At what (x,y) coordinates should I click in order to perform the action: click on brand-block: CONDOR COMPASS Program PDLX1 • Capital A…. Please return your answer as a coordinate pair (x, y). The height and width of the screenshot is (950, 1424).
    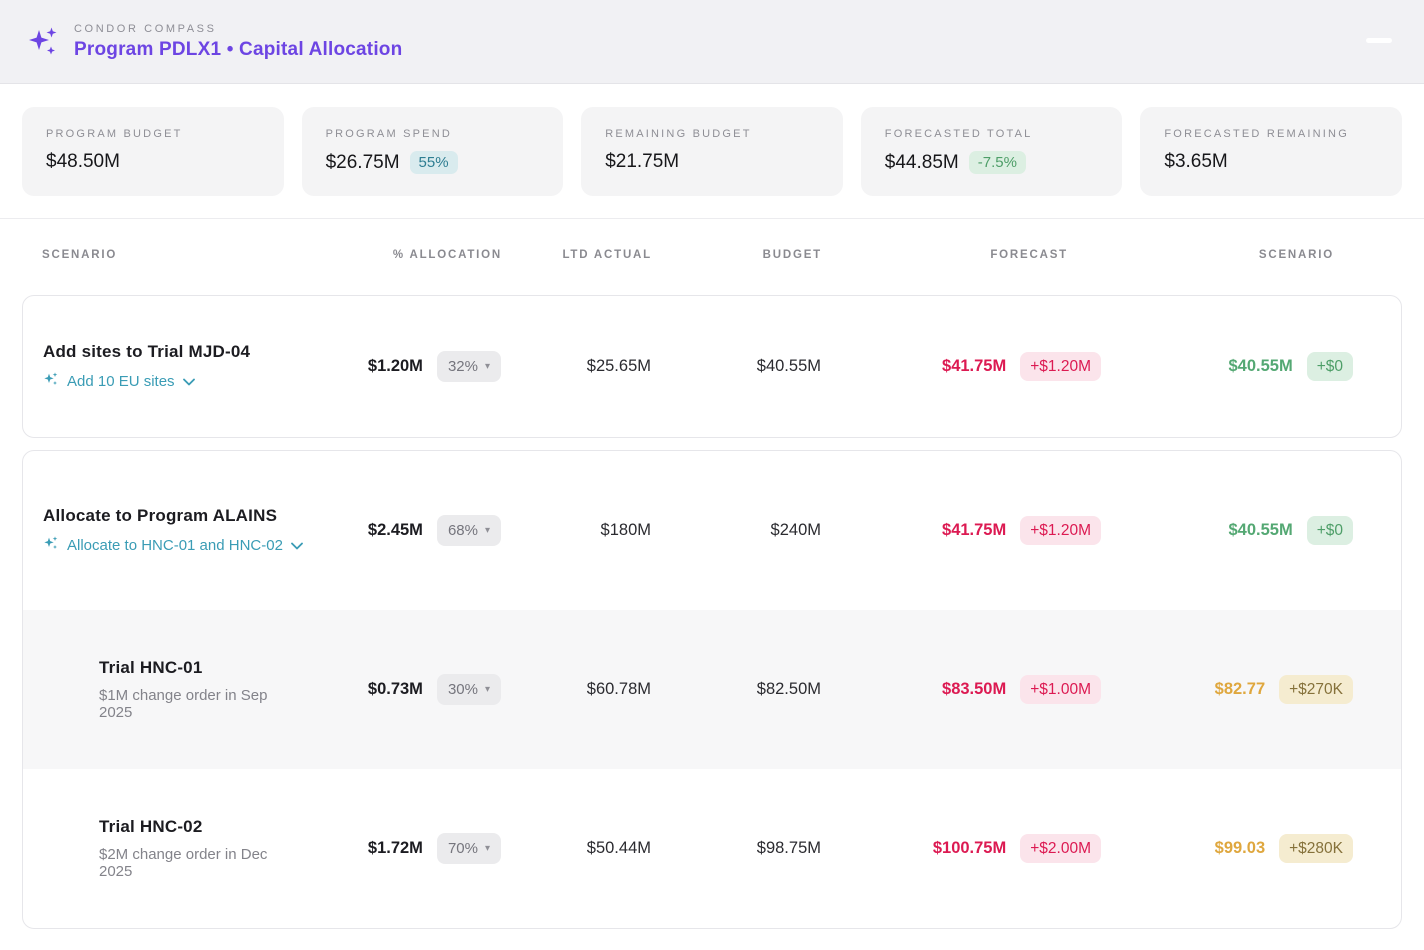
    Looking at the image, I should click on (238, 42).